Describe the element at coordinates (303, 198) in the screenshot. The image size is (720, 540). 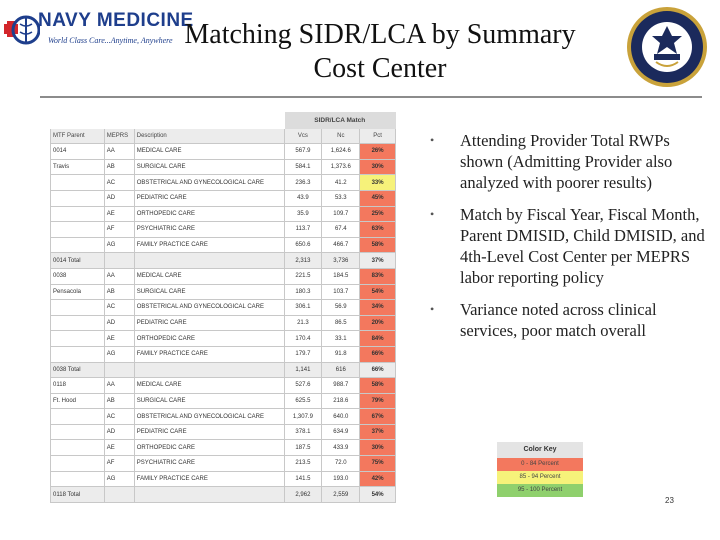
I see `vcs-cell: 43.9` at that location.